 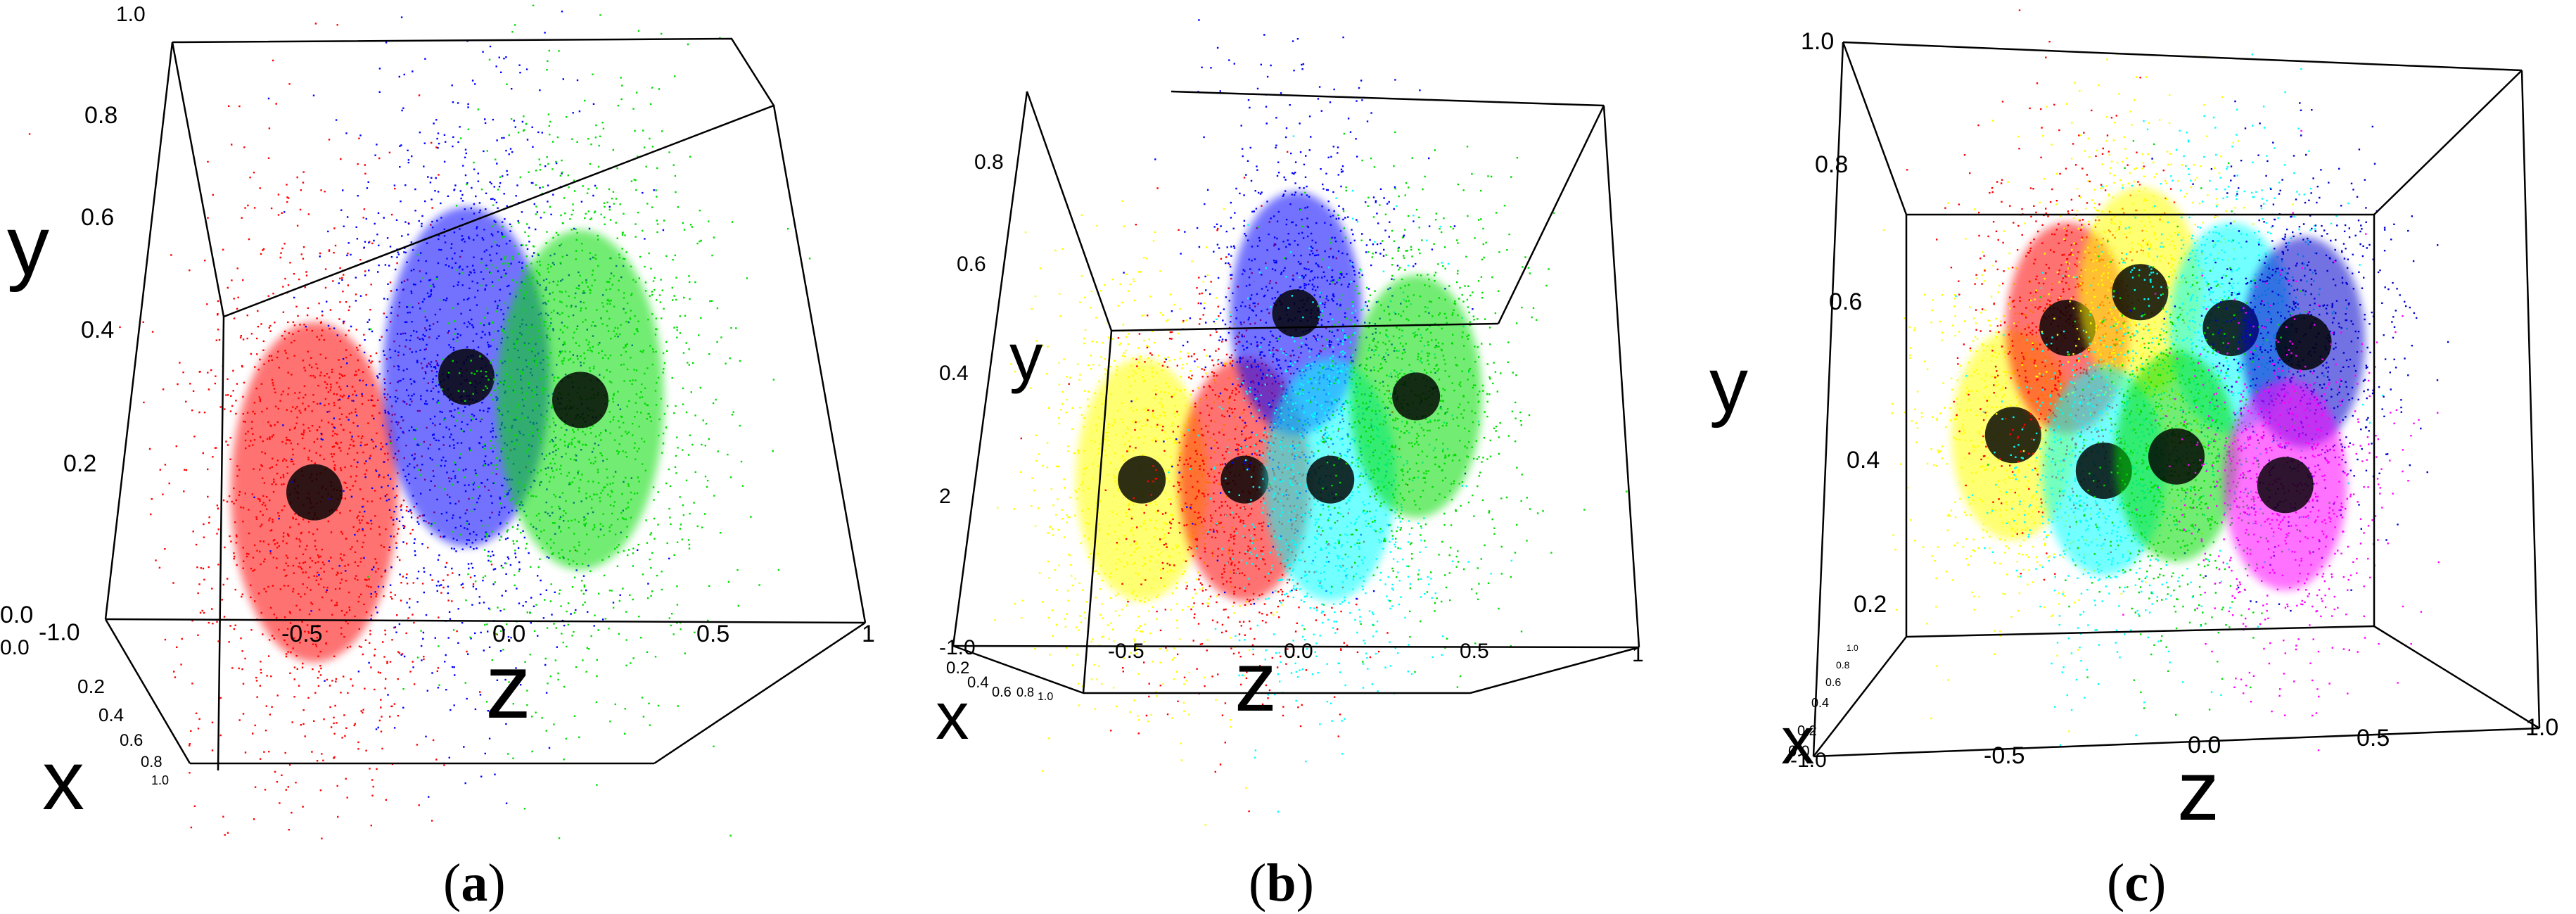 What do you see at coordinates (111, 715) in the screenshot?
I see `a-x-tick-2: 0.4` at bounding box center [111, 715].